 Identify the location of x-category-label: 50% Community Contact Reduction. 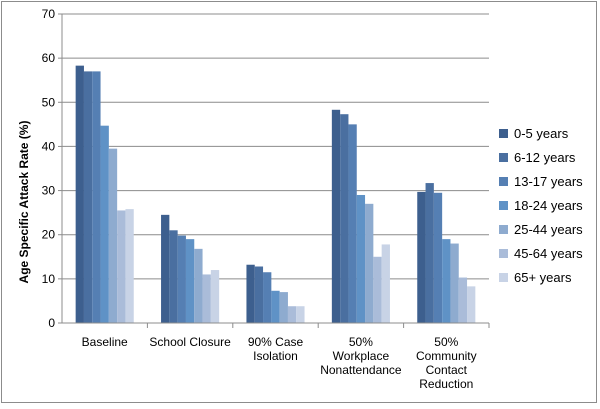
(446, 363).